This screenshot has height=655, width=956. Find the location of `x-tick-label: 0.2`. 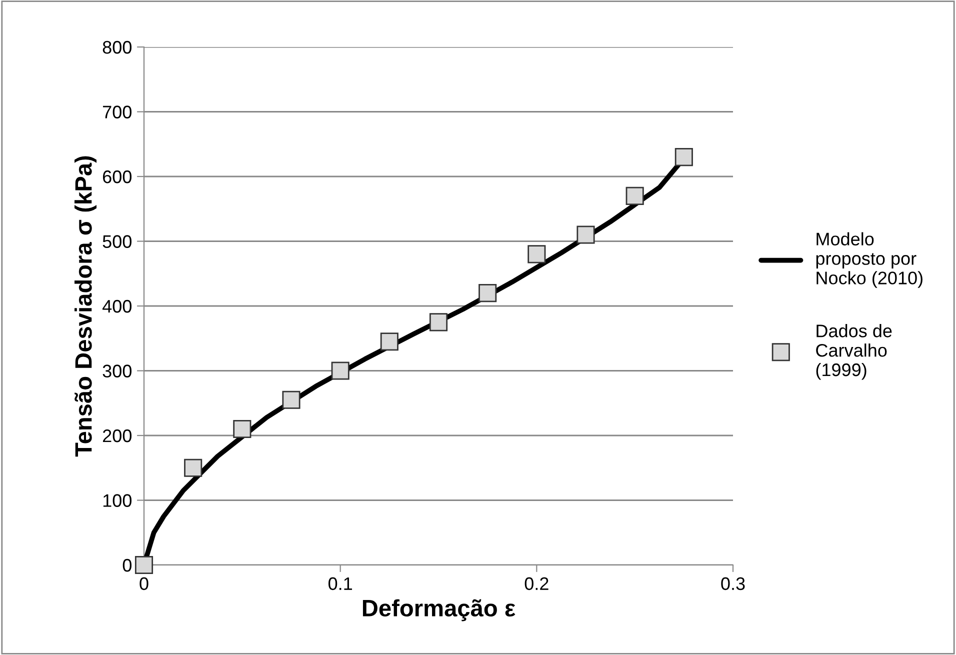

x-tick-label: 0.2 is located at coordinates (536, 583).